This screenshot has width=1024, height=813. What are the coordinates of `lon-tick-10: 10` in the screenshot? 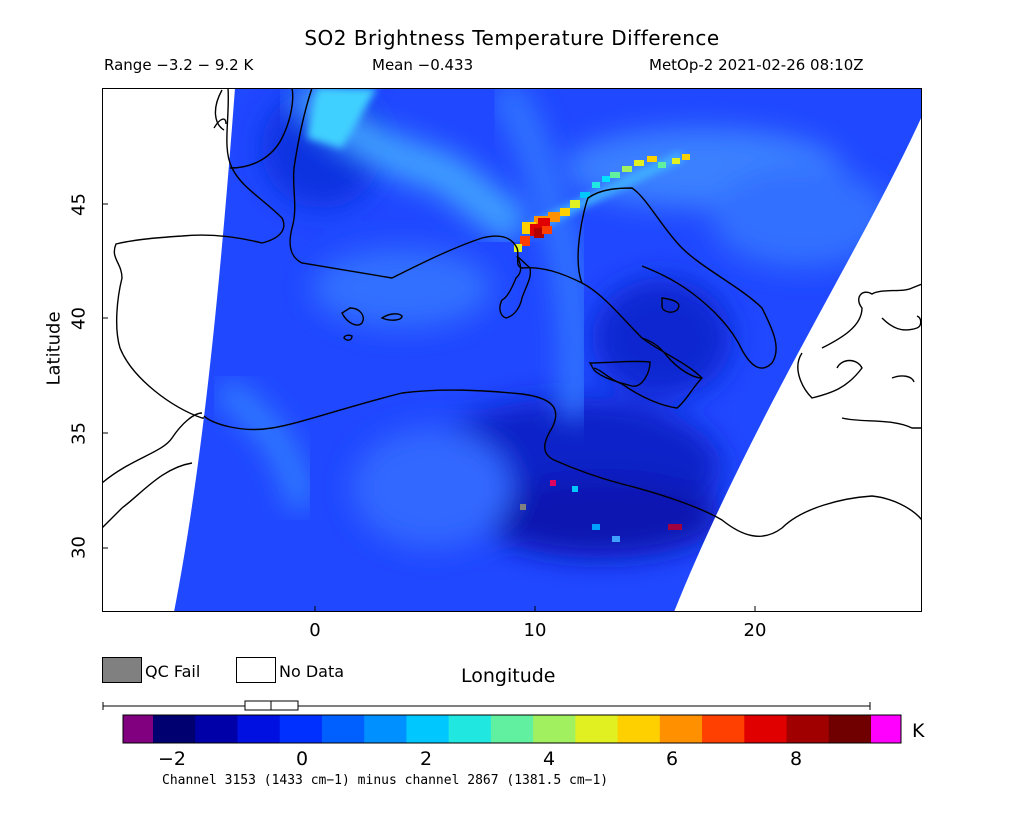 It's located at (535, 630).